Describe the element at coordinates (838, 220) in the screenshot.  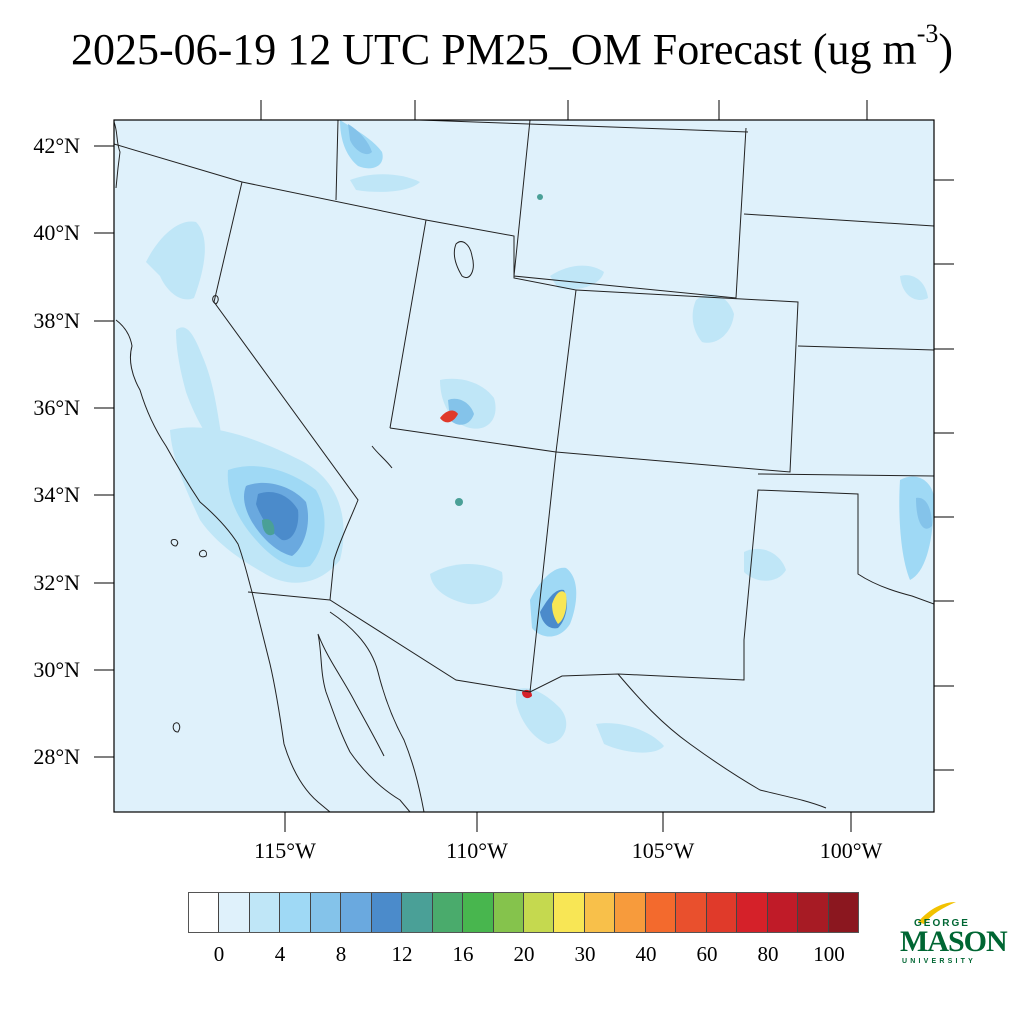
I see `nebraska-border` at that location.